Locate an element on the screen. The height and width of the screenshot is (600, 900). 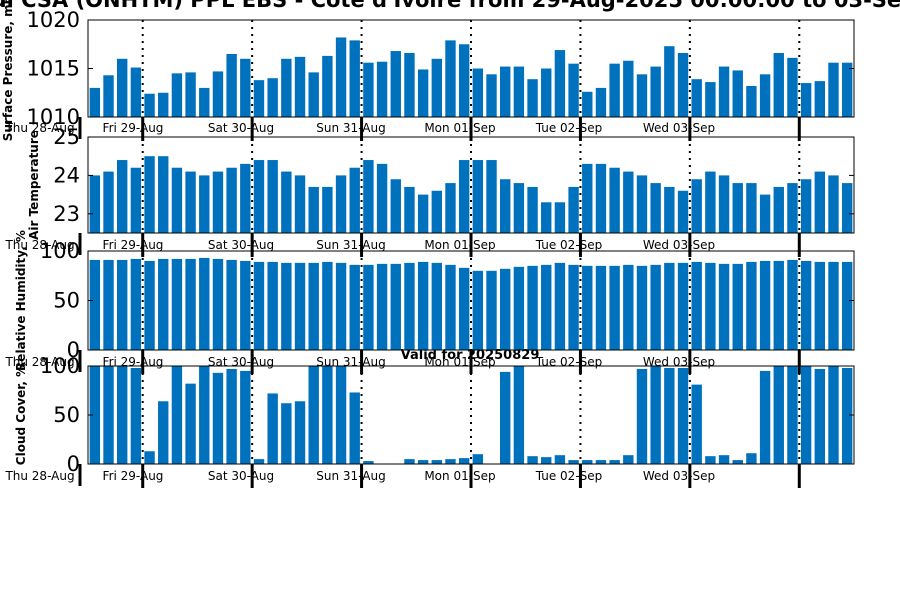
y-tick-label: 24 is located at coordinates (66, 175).